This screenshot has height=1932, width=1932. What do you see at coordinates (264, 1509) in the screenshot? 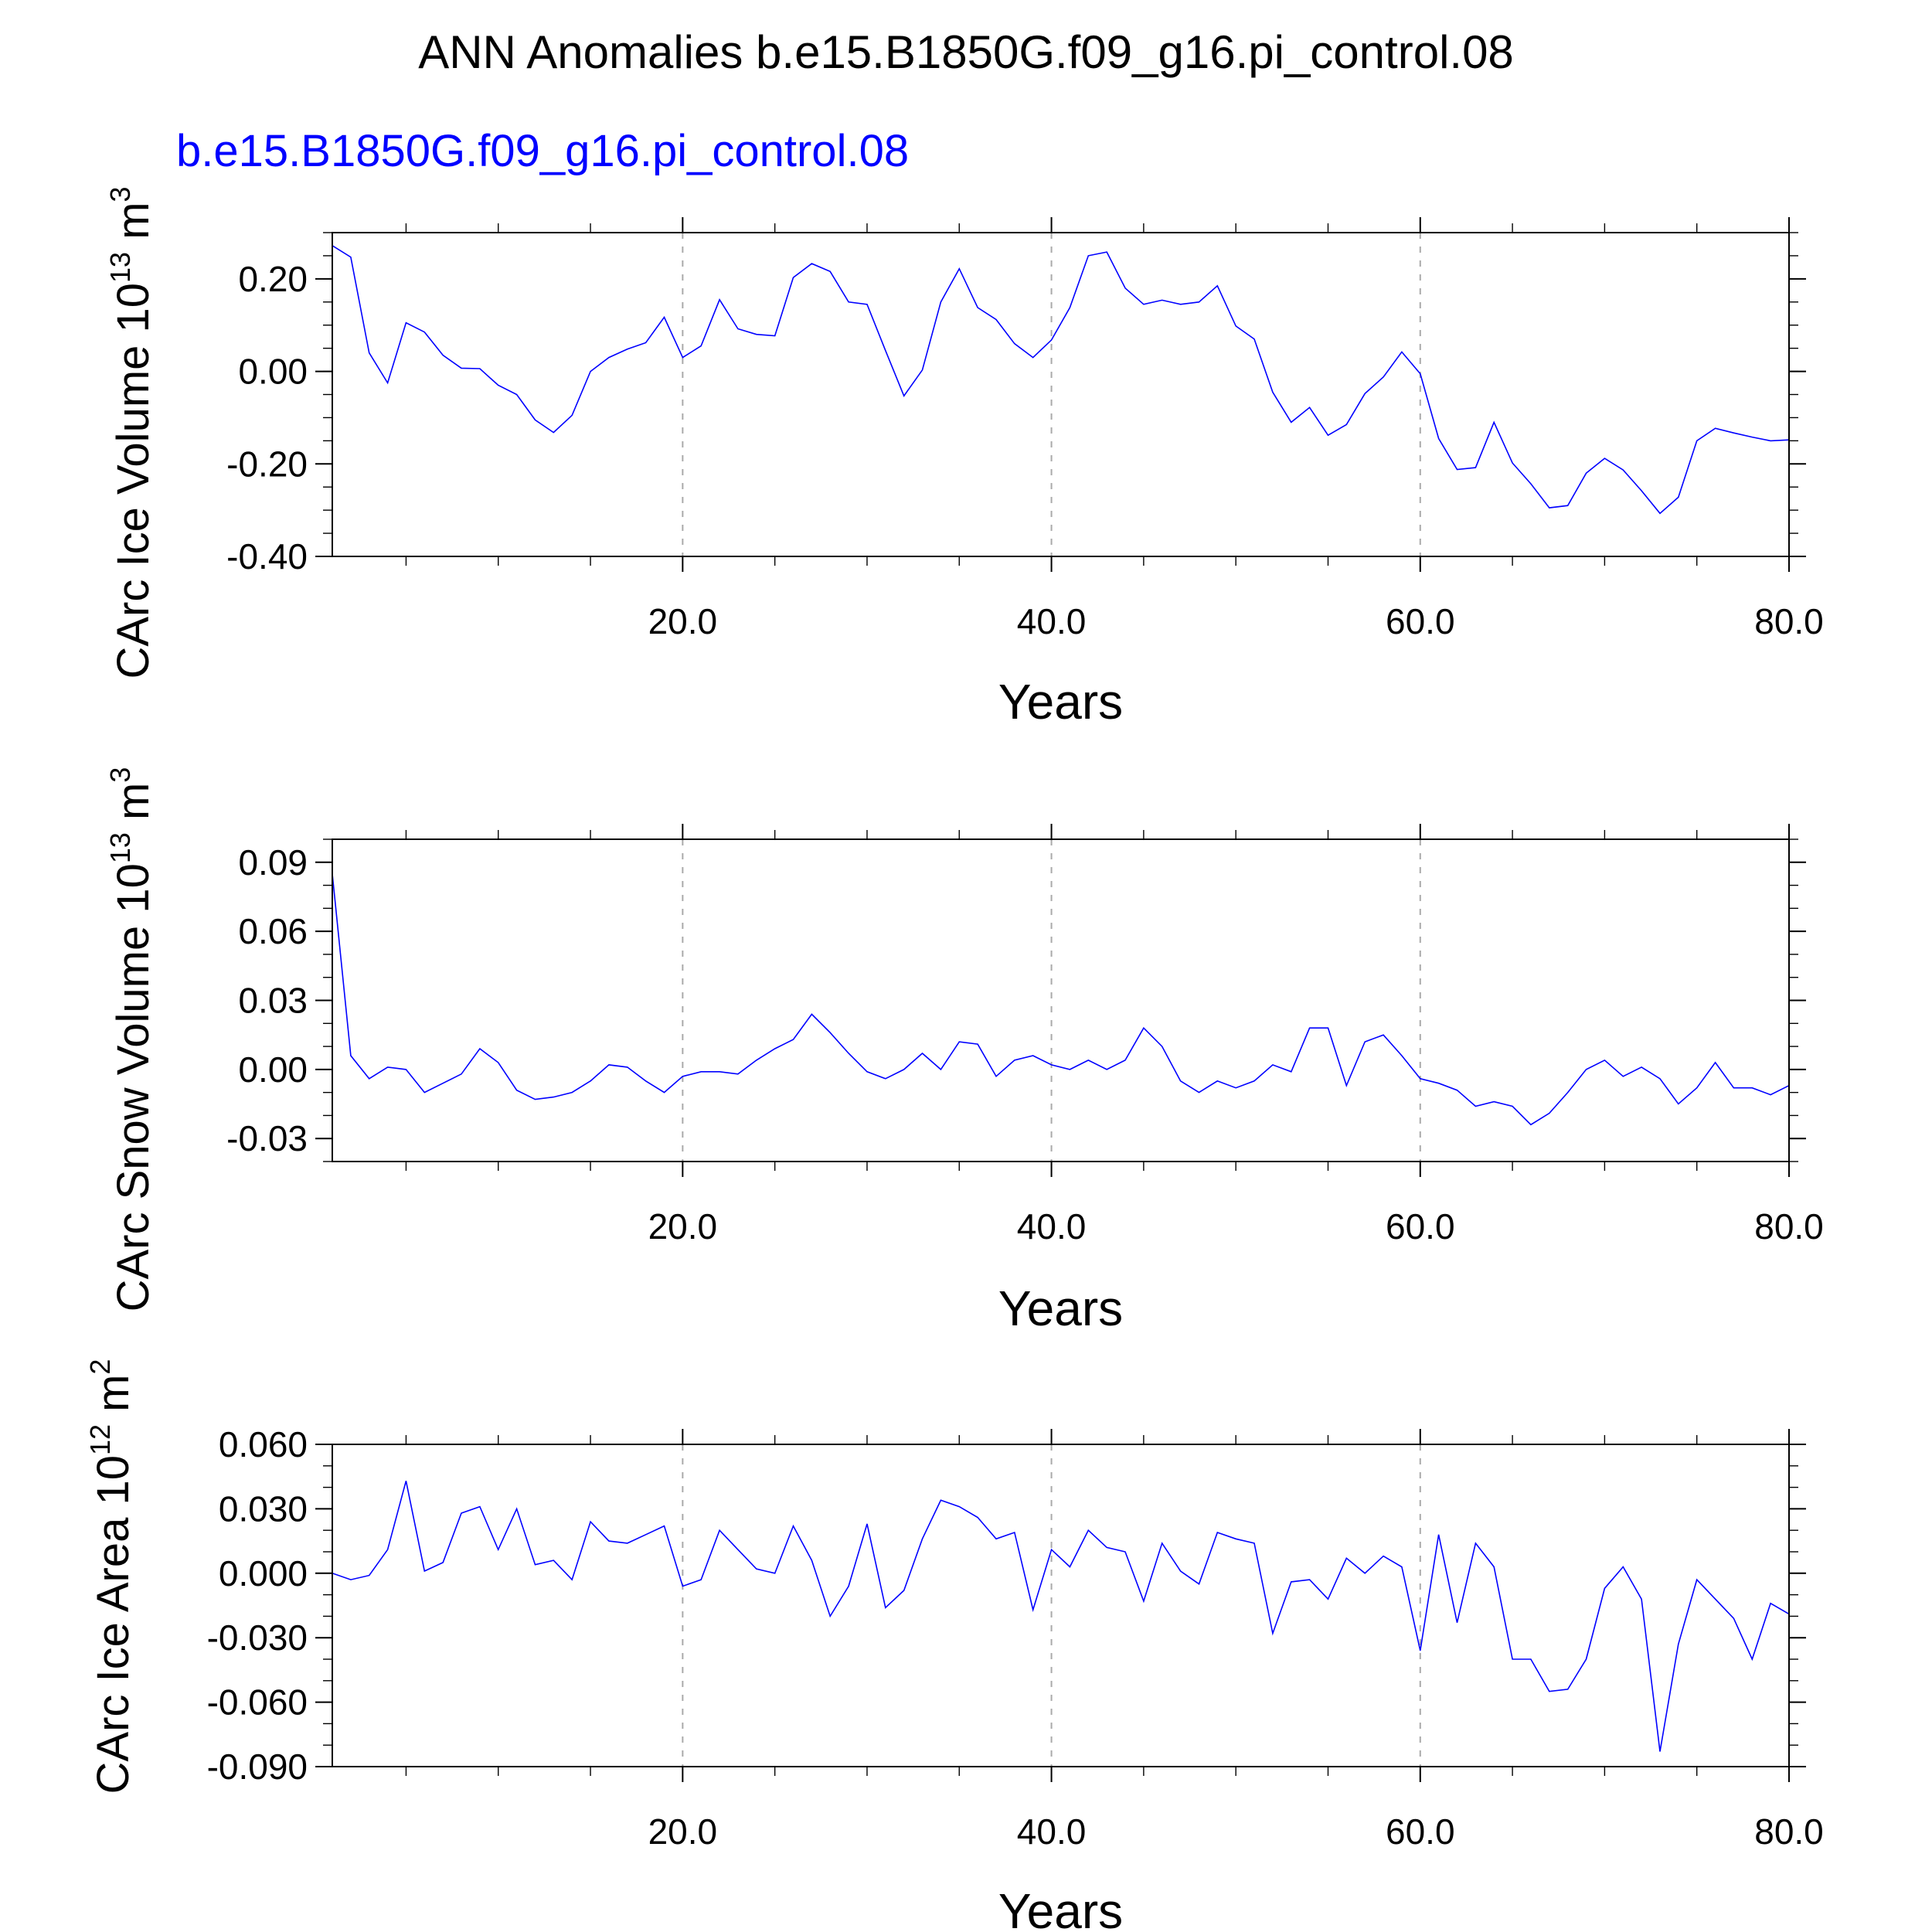
I see `y-tick-label: 0.030` at bounding box center [264, 1509].